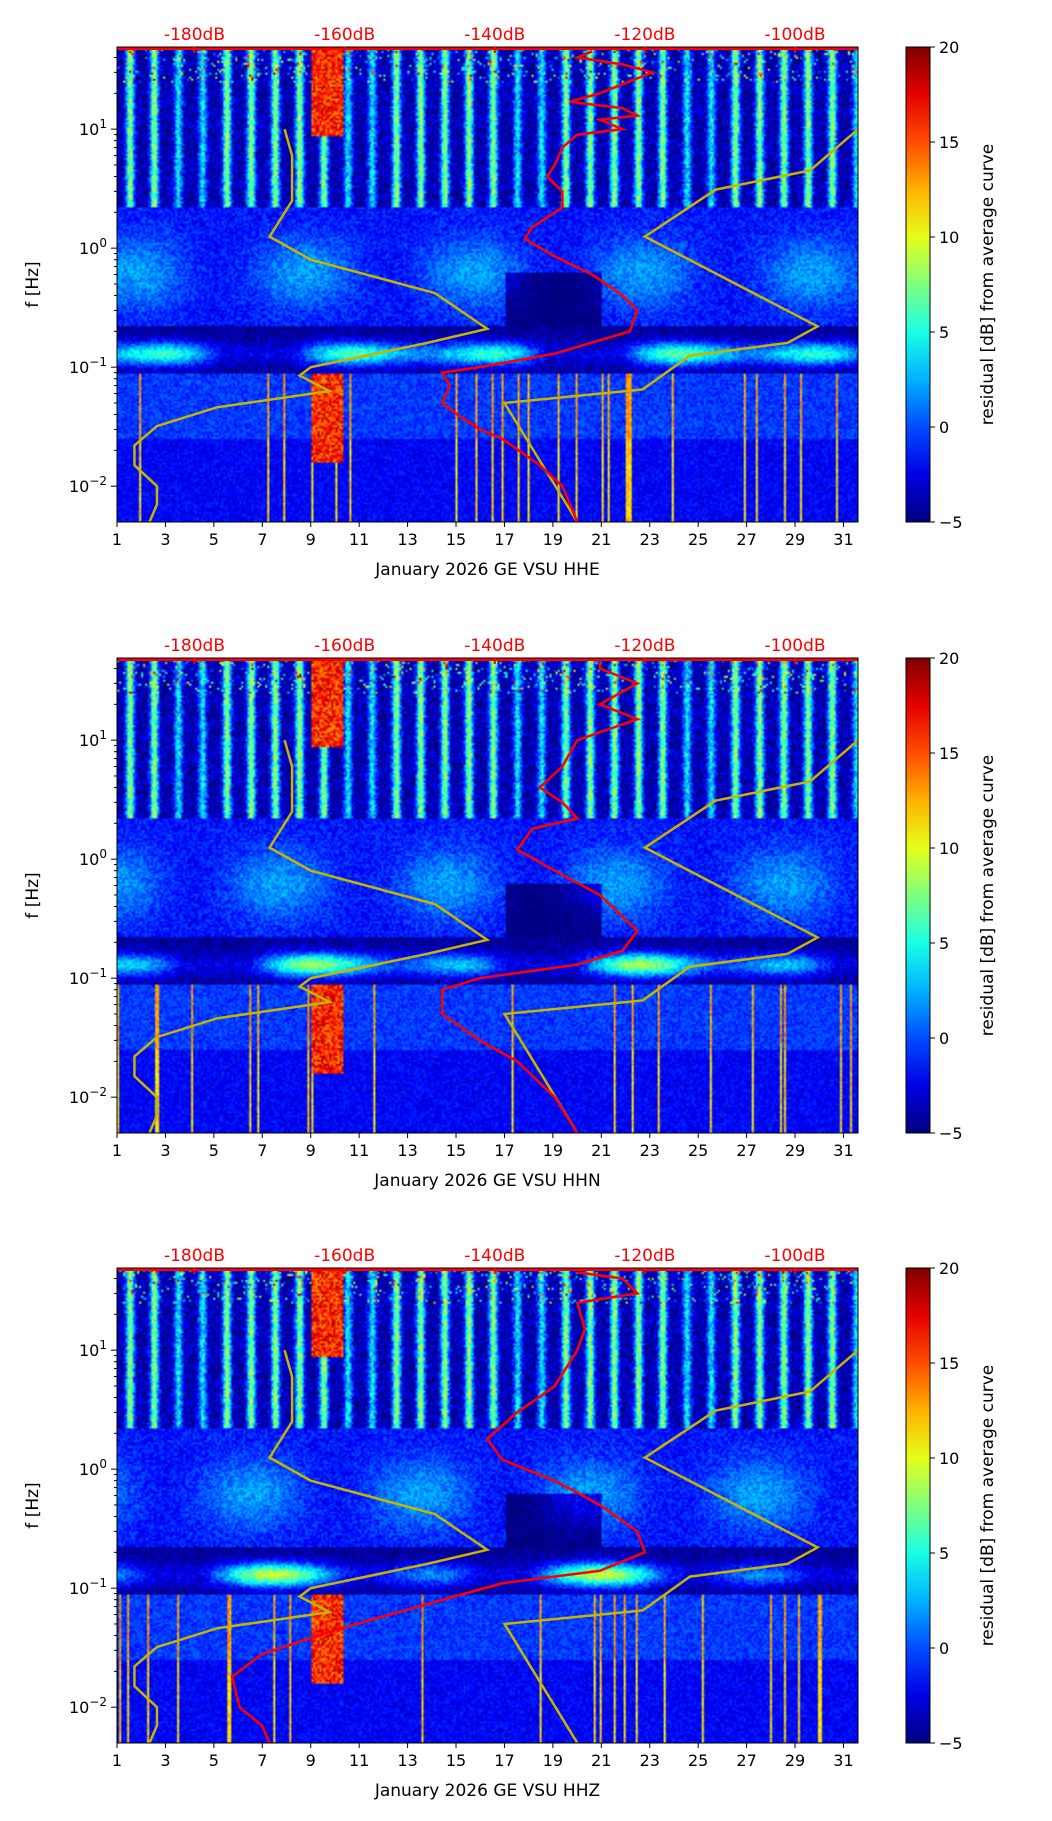  What do you see at coordinates (486, 570) in the screenshot?
I see `x-axis-label: January 2026 GE VSU HHE` at bounding box center [486, 570].